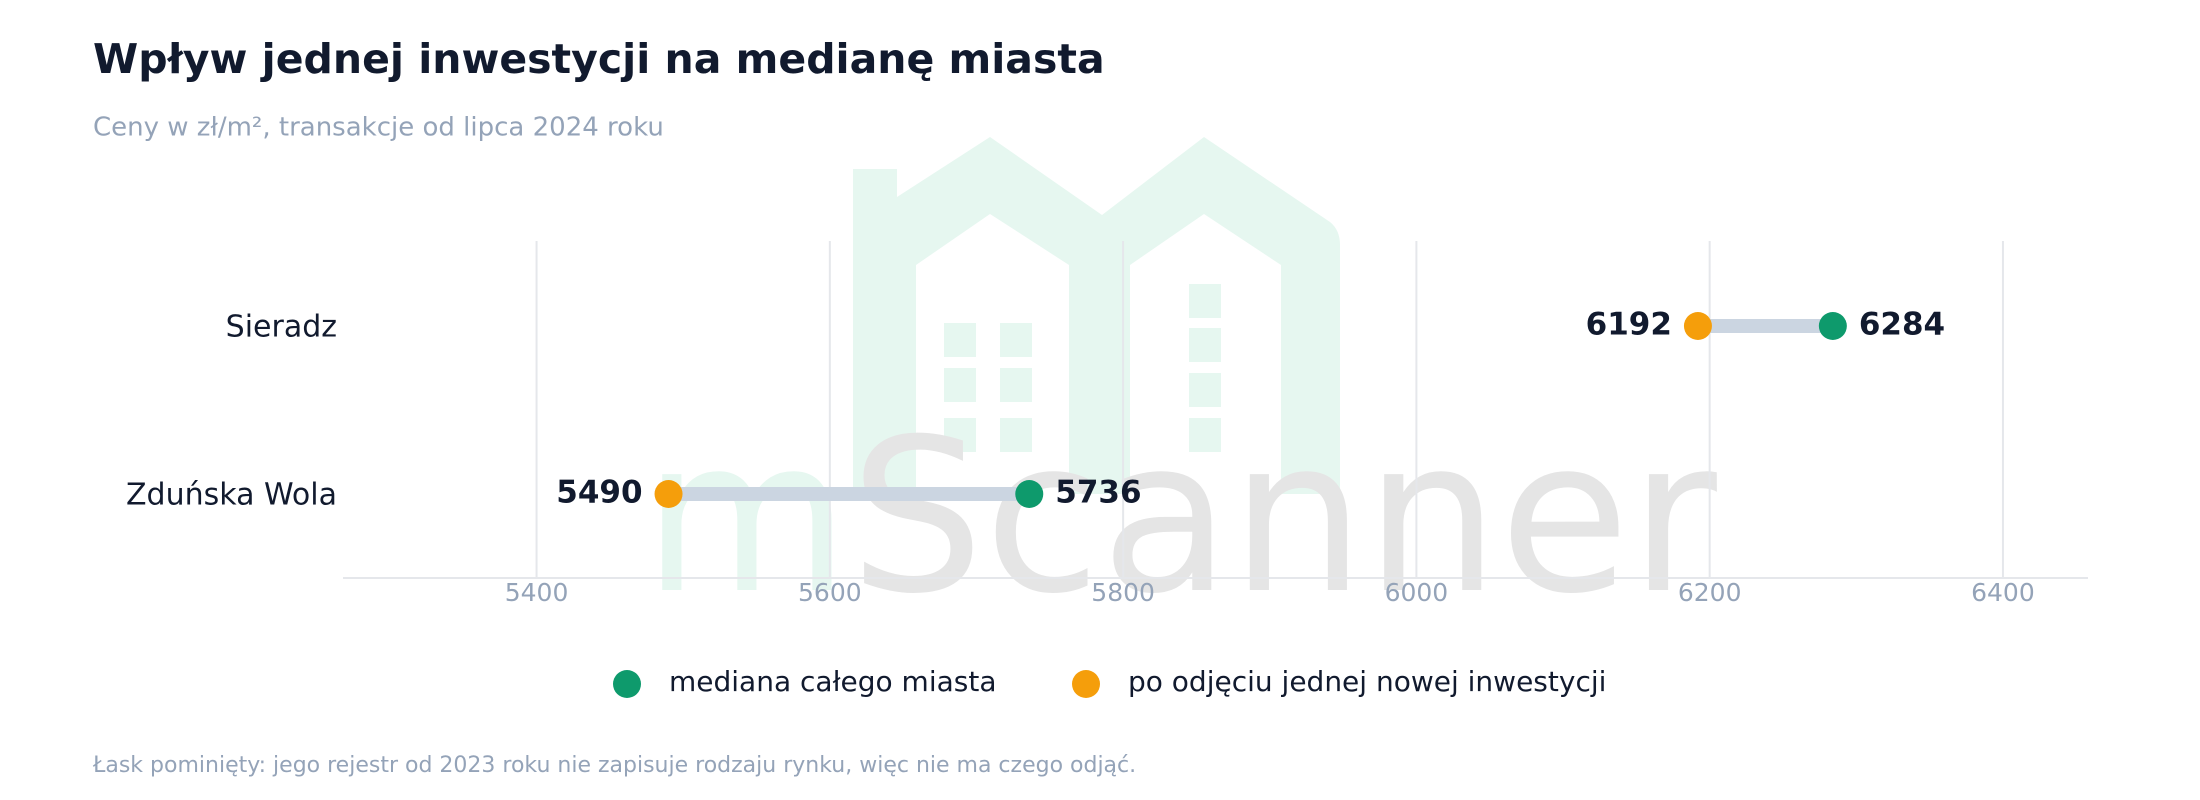 This screenshot has height=800, width=2200. Describe the element at coordinates (537, 592) in the screenshot. I see `x-tick-label: 5400` at that location.